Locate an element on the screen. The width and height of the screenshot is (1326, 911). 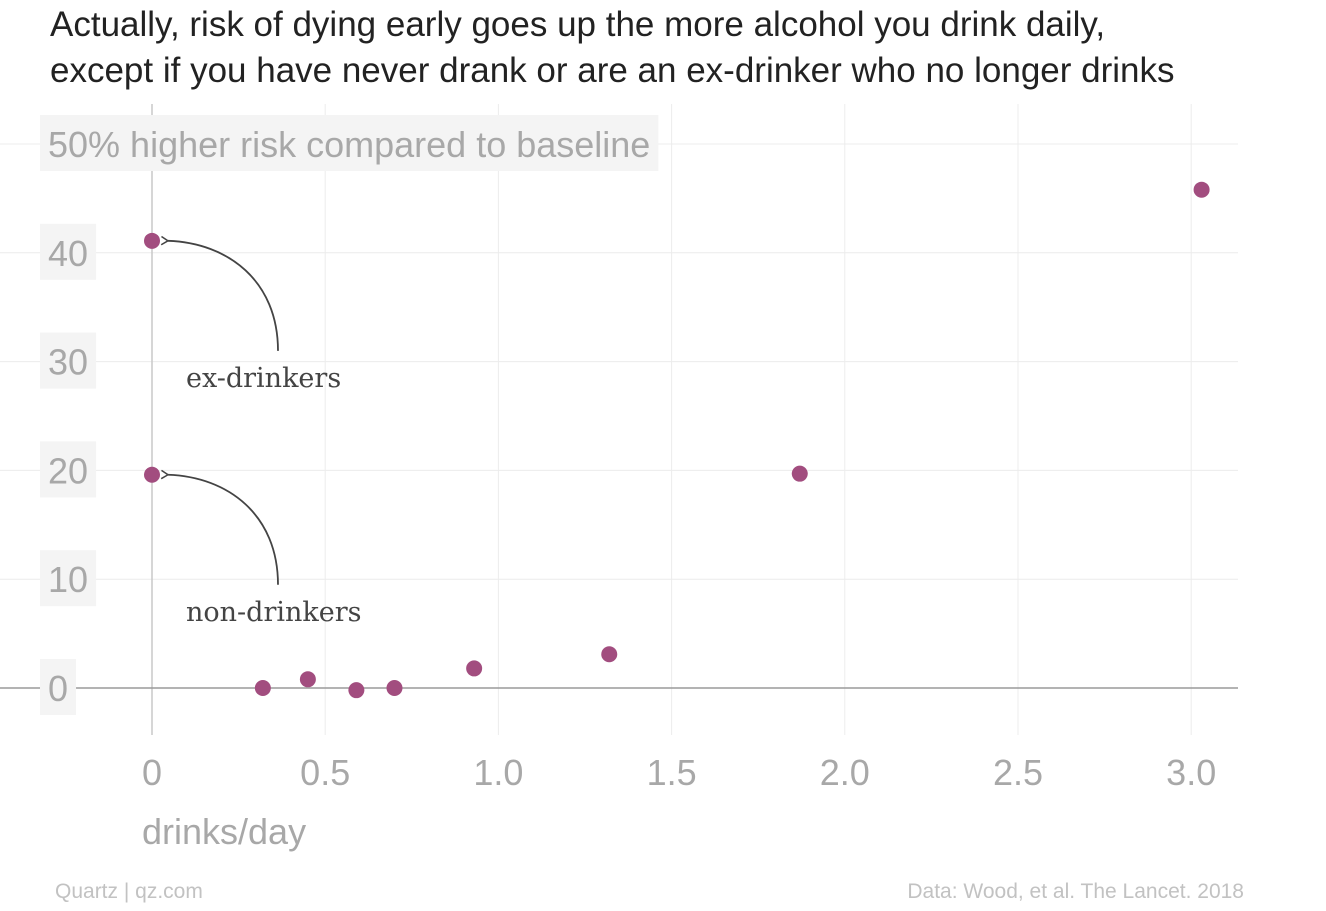
y-tick-label: 10 is located at coordinates (68, 579).